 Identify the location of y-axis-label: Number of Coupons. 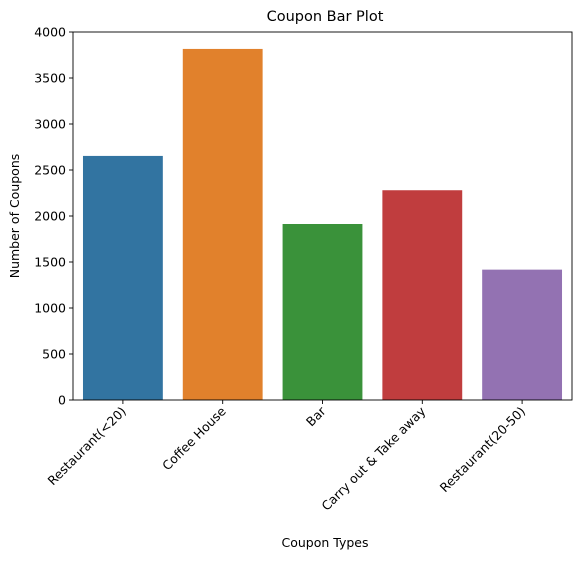
(14, 216).